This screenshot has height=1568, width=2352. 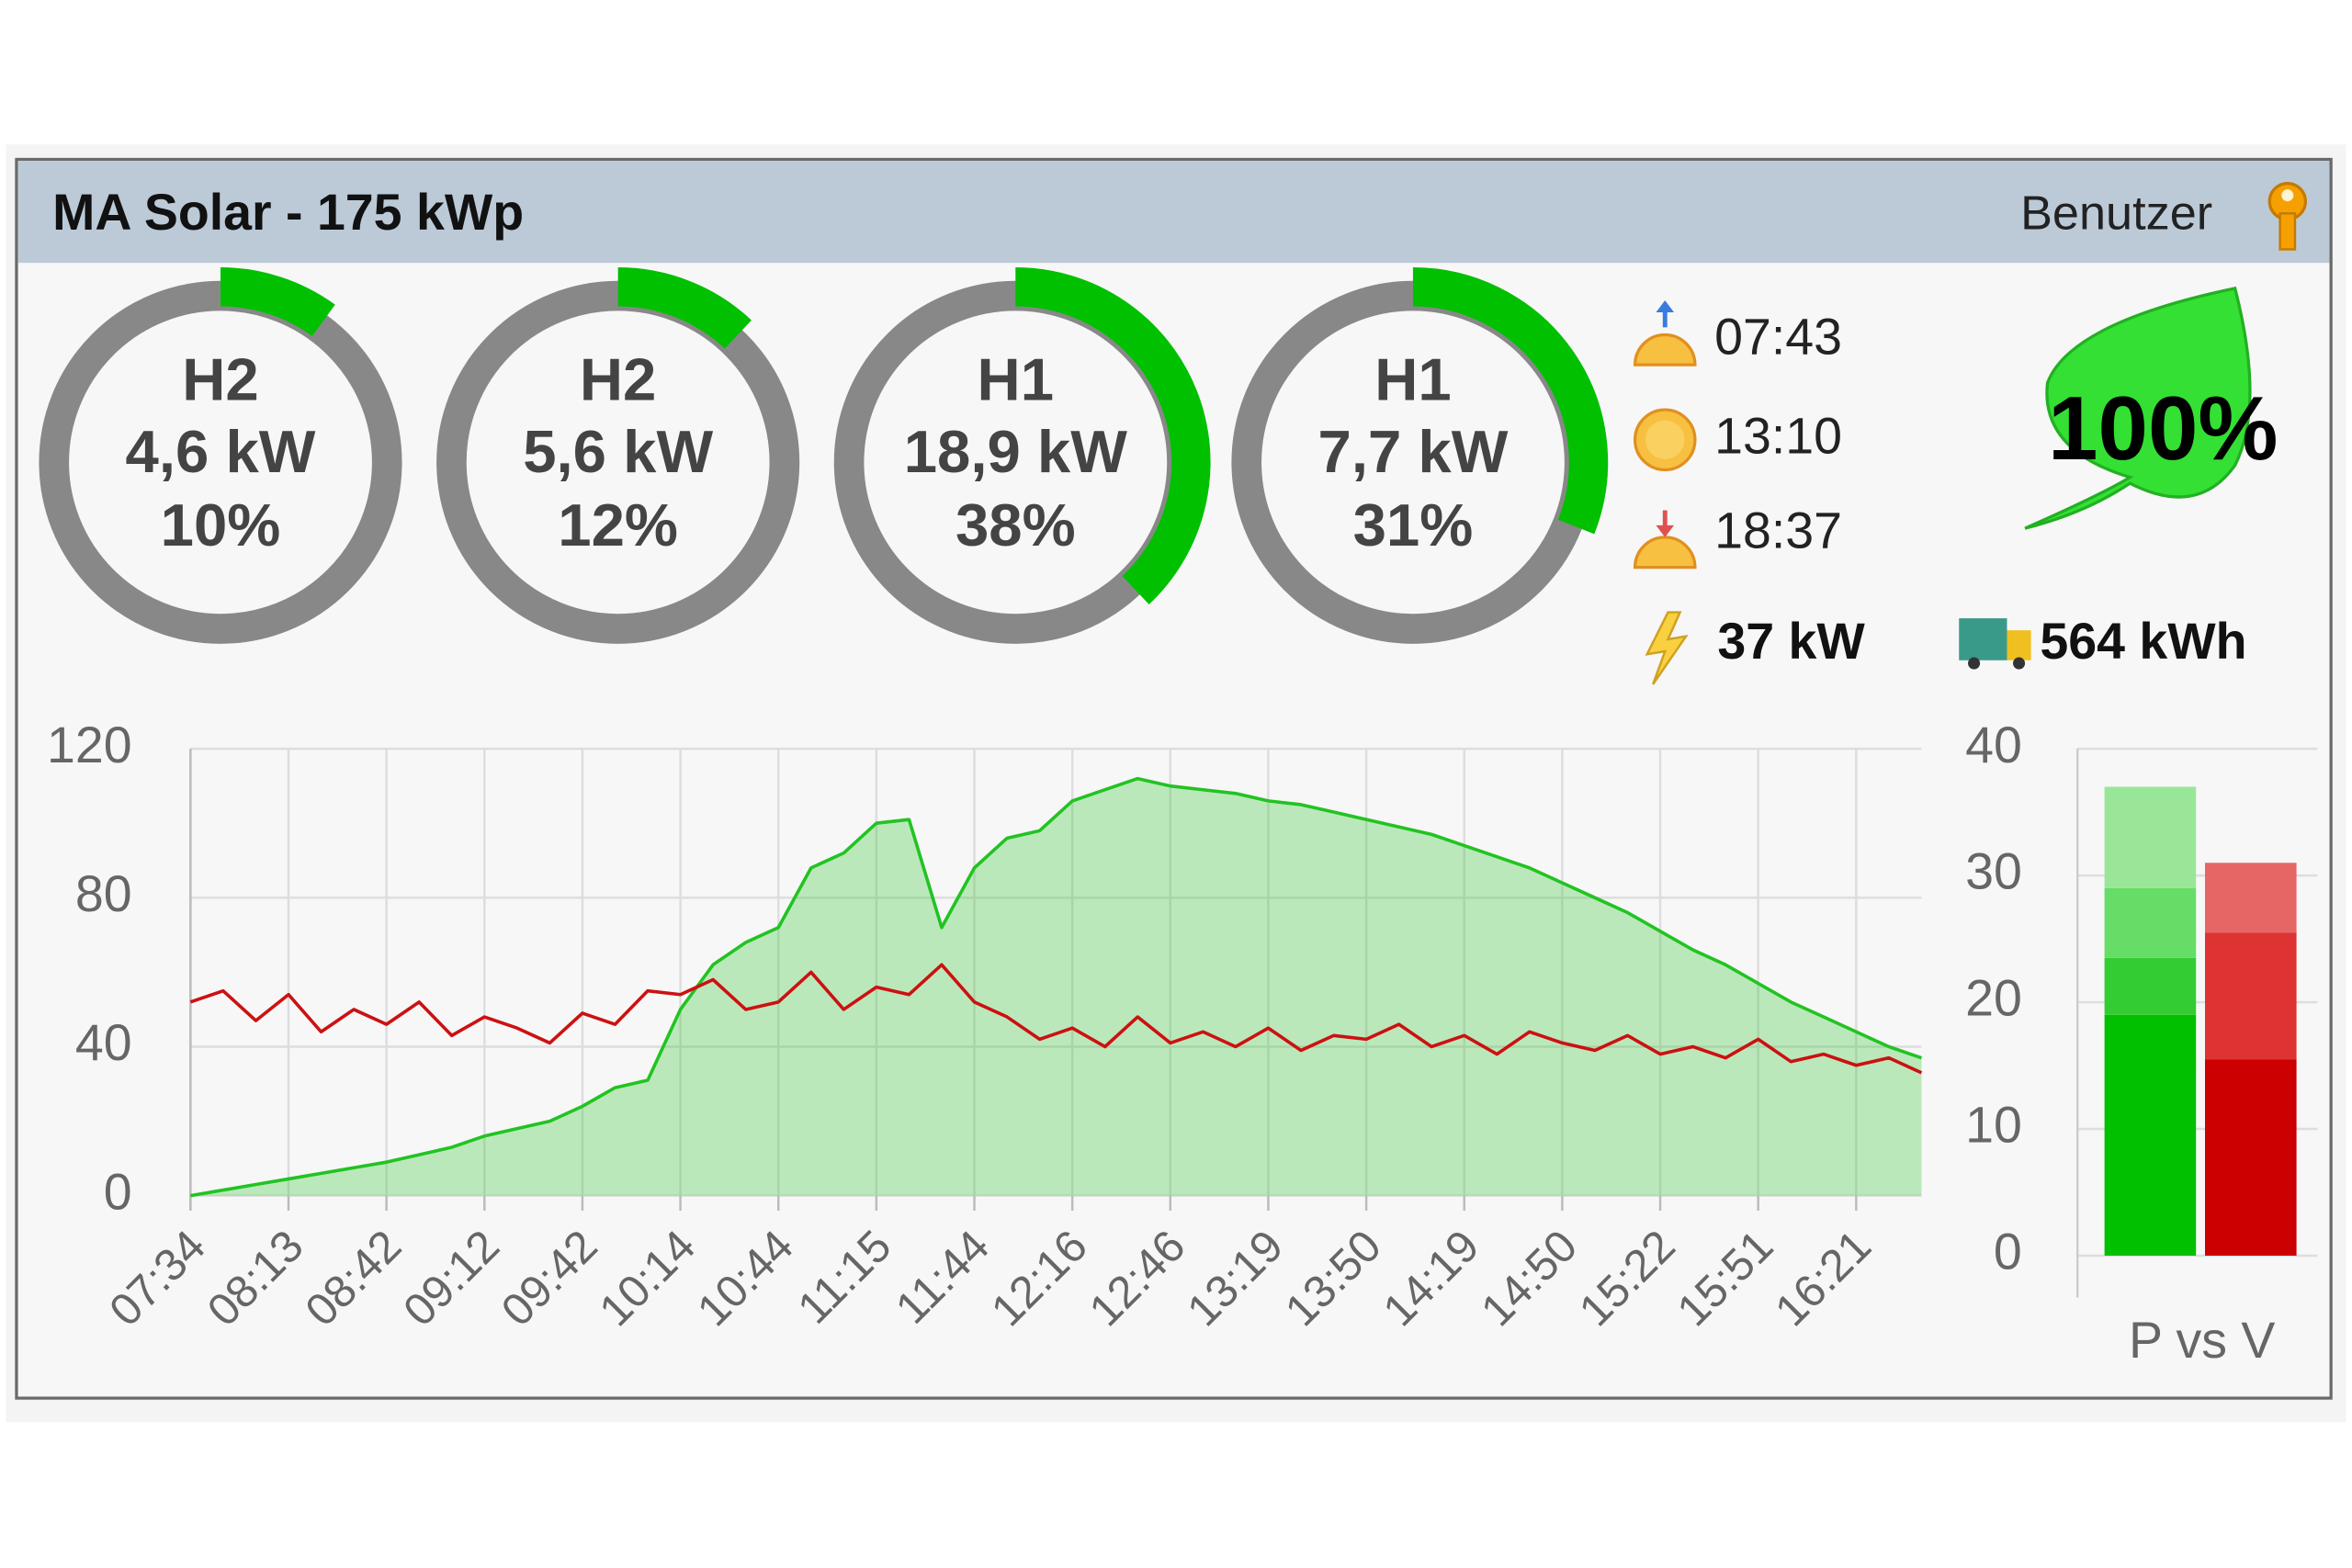 I want to click on leaf-icon, so click(x=2138, y=408).